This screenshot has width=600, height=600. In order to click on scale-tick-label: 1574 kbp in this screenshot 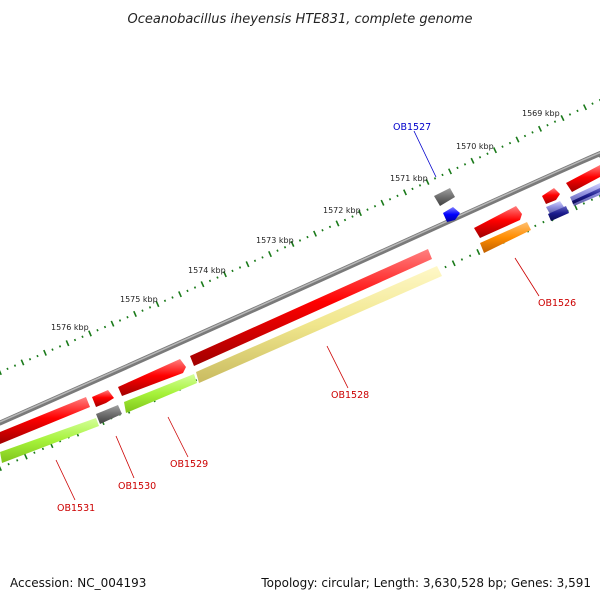, I will do `click(207, 270)`.